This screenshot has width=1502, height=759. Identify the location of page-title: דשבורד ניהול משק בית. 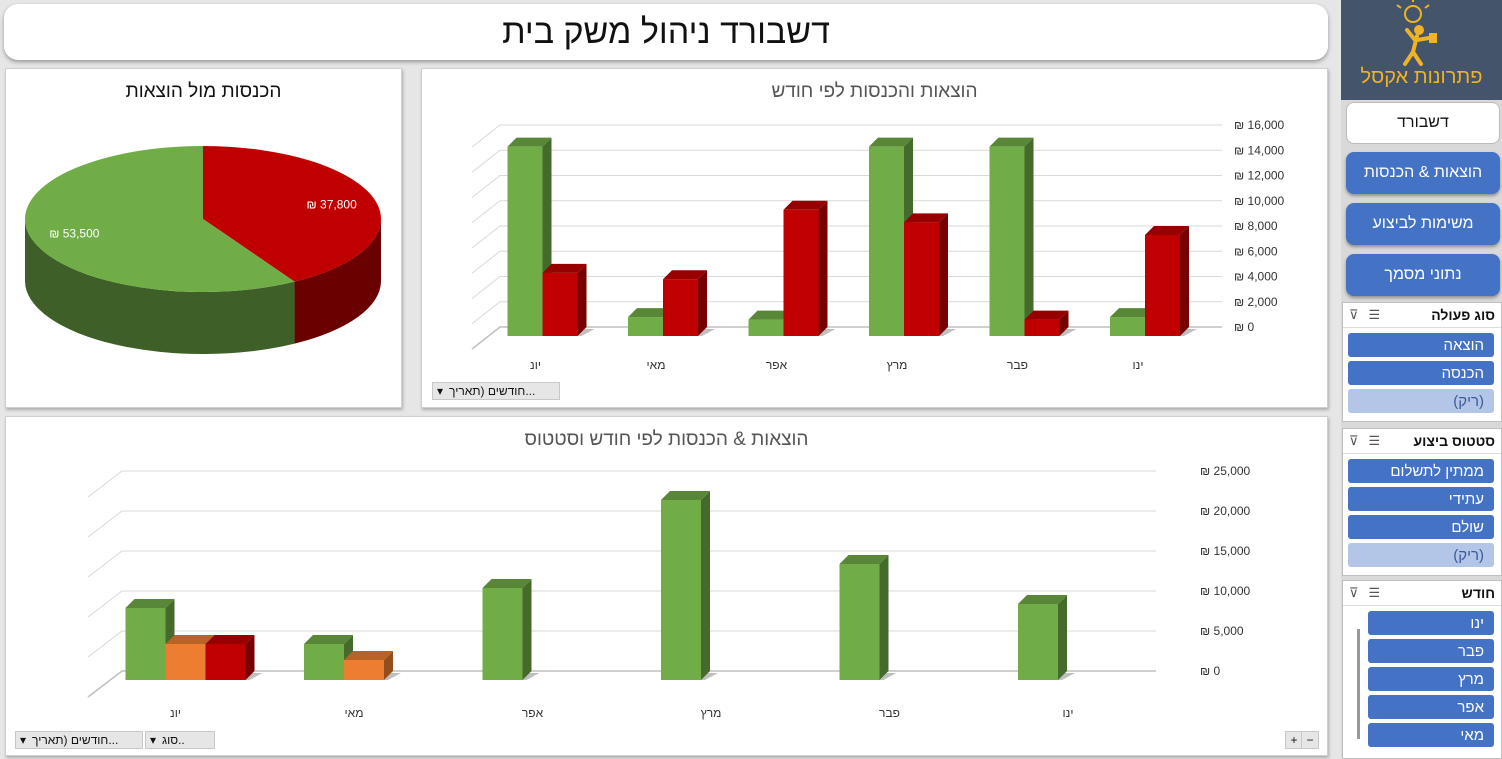
(666, 31).